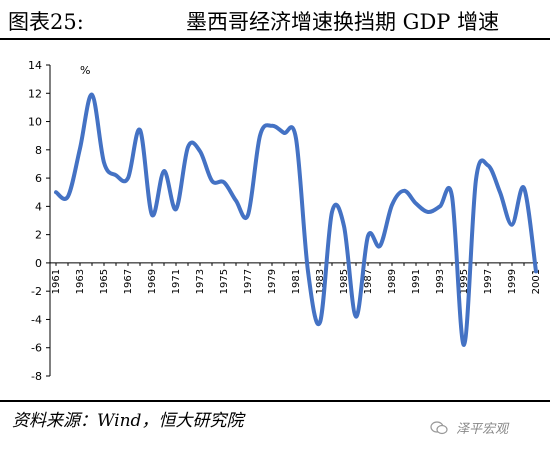 This screenshot has width=550, height=453. I want to click on data-point-1982, so click(308, 271).